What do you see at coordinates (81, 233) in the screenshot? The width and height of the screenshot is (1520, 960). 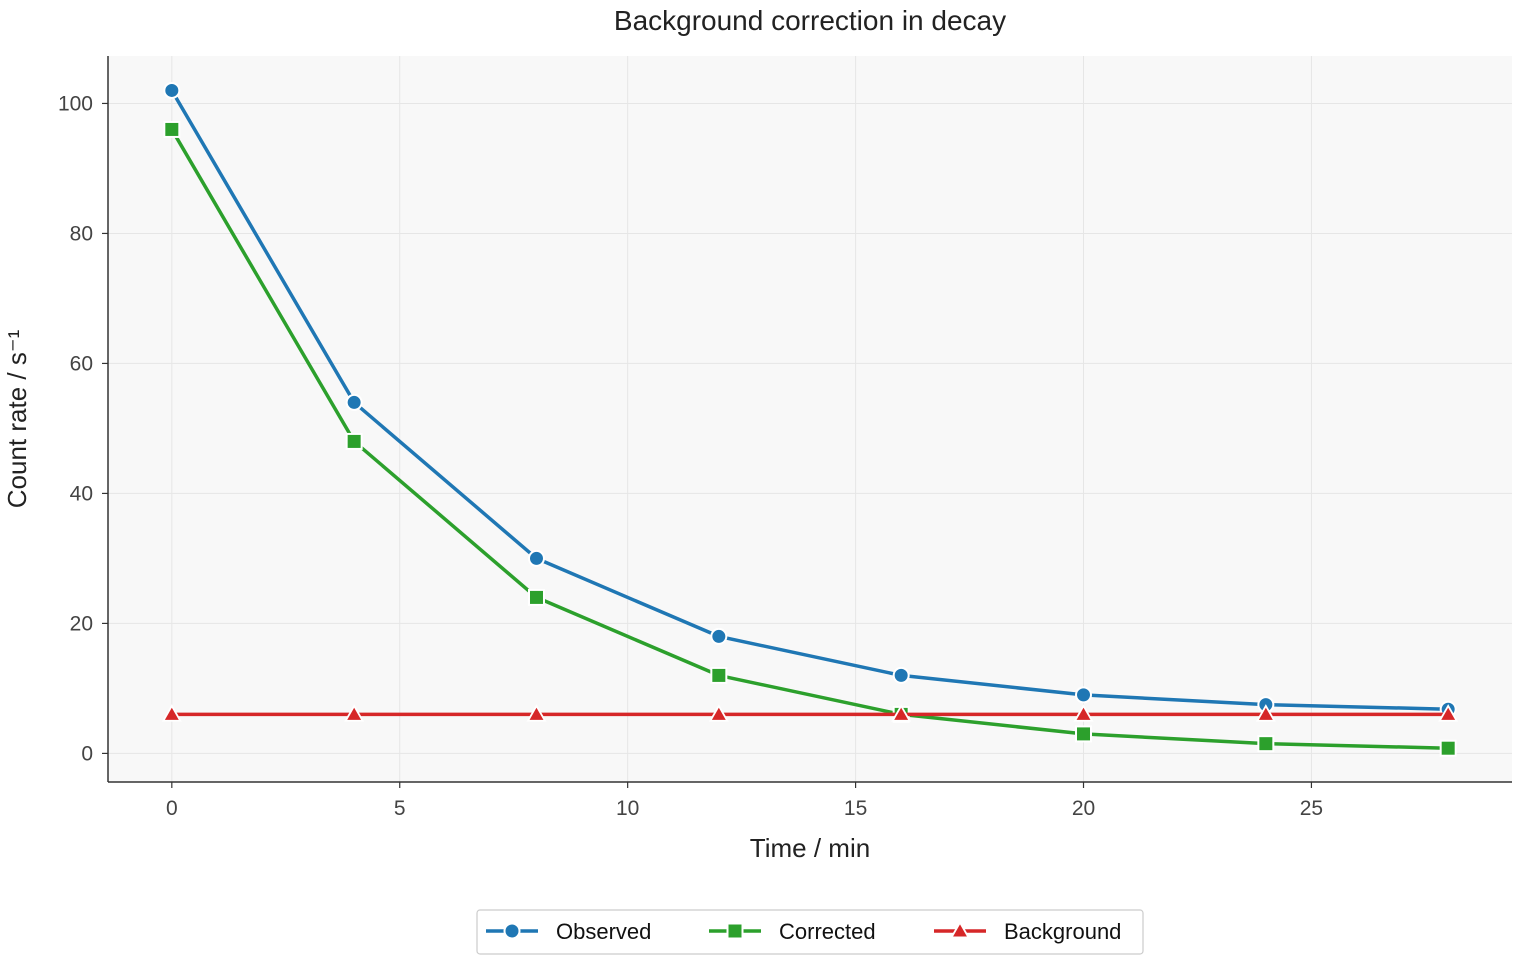 I see `y-tick-label: 80` at bounding box center [81, 233].